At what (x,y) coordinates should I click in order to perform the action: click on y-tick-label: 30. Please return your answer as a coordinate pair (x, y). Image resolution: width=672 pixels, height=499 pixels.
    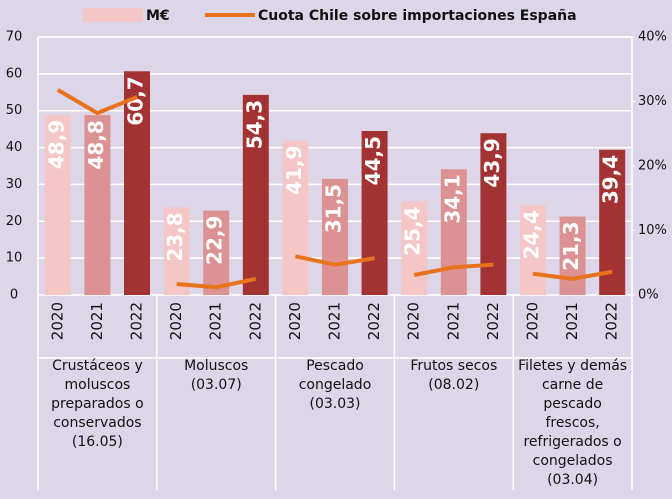
    Looking at the image, I should click on (14, 184).